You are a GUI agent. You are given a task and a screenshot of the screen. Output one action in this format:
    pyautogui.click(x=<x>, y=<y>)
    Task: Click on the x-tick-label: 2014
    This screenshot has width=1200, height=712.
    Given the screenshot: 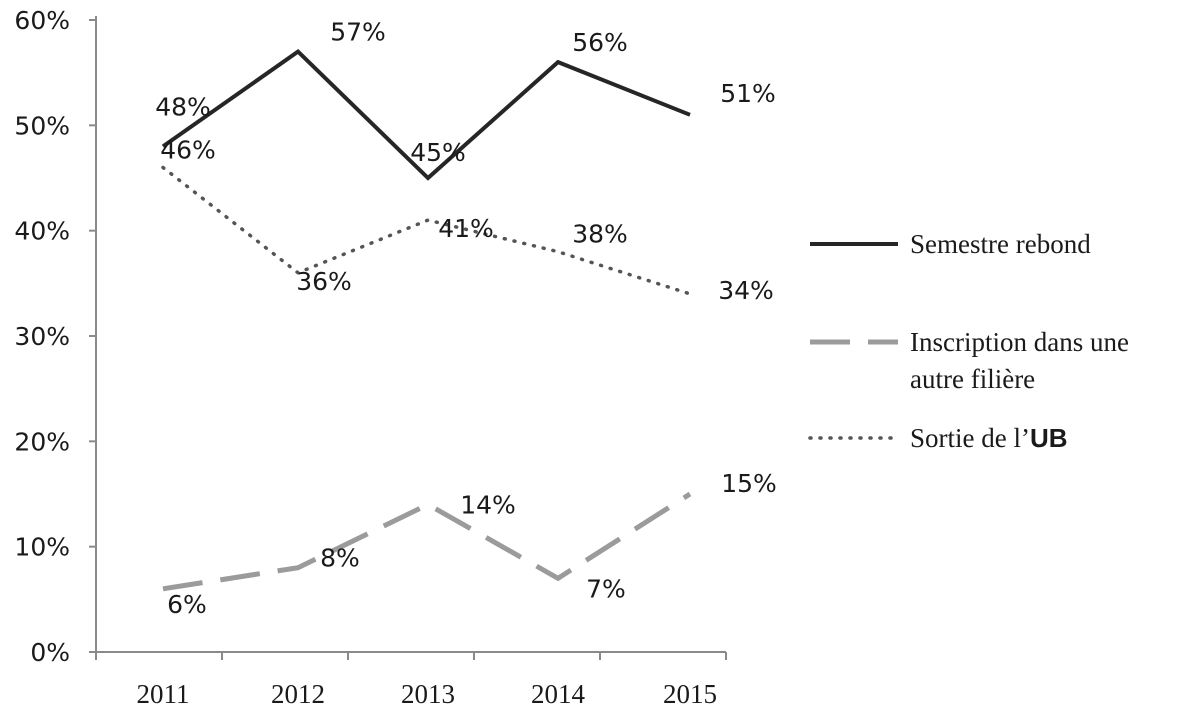 What is the action you would take?
    pyautogui.click(x=558, y=694)
    